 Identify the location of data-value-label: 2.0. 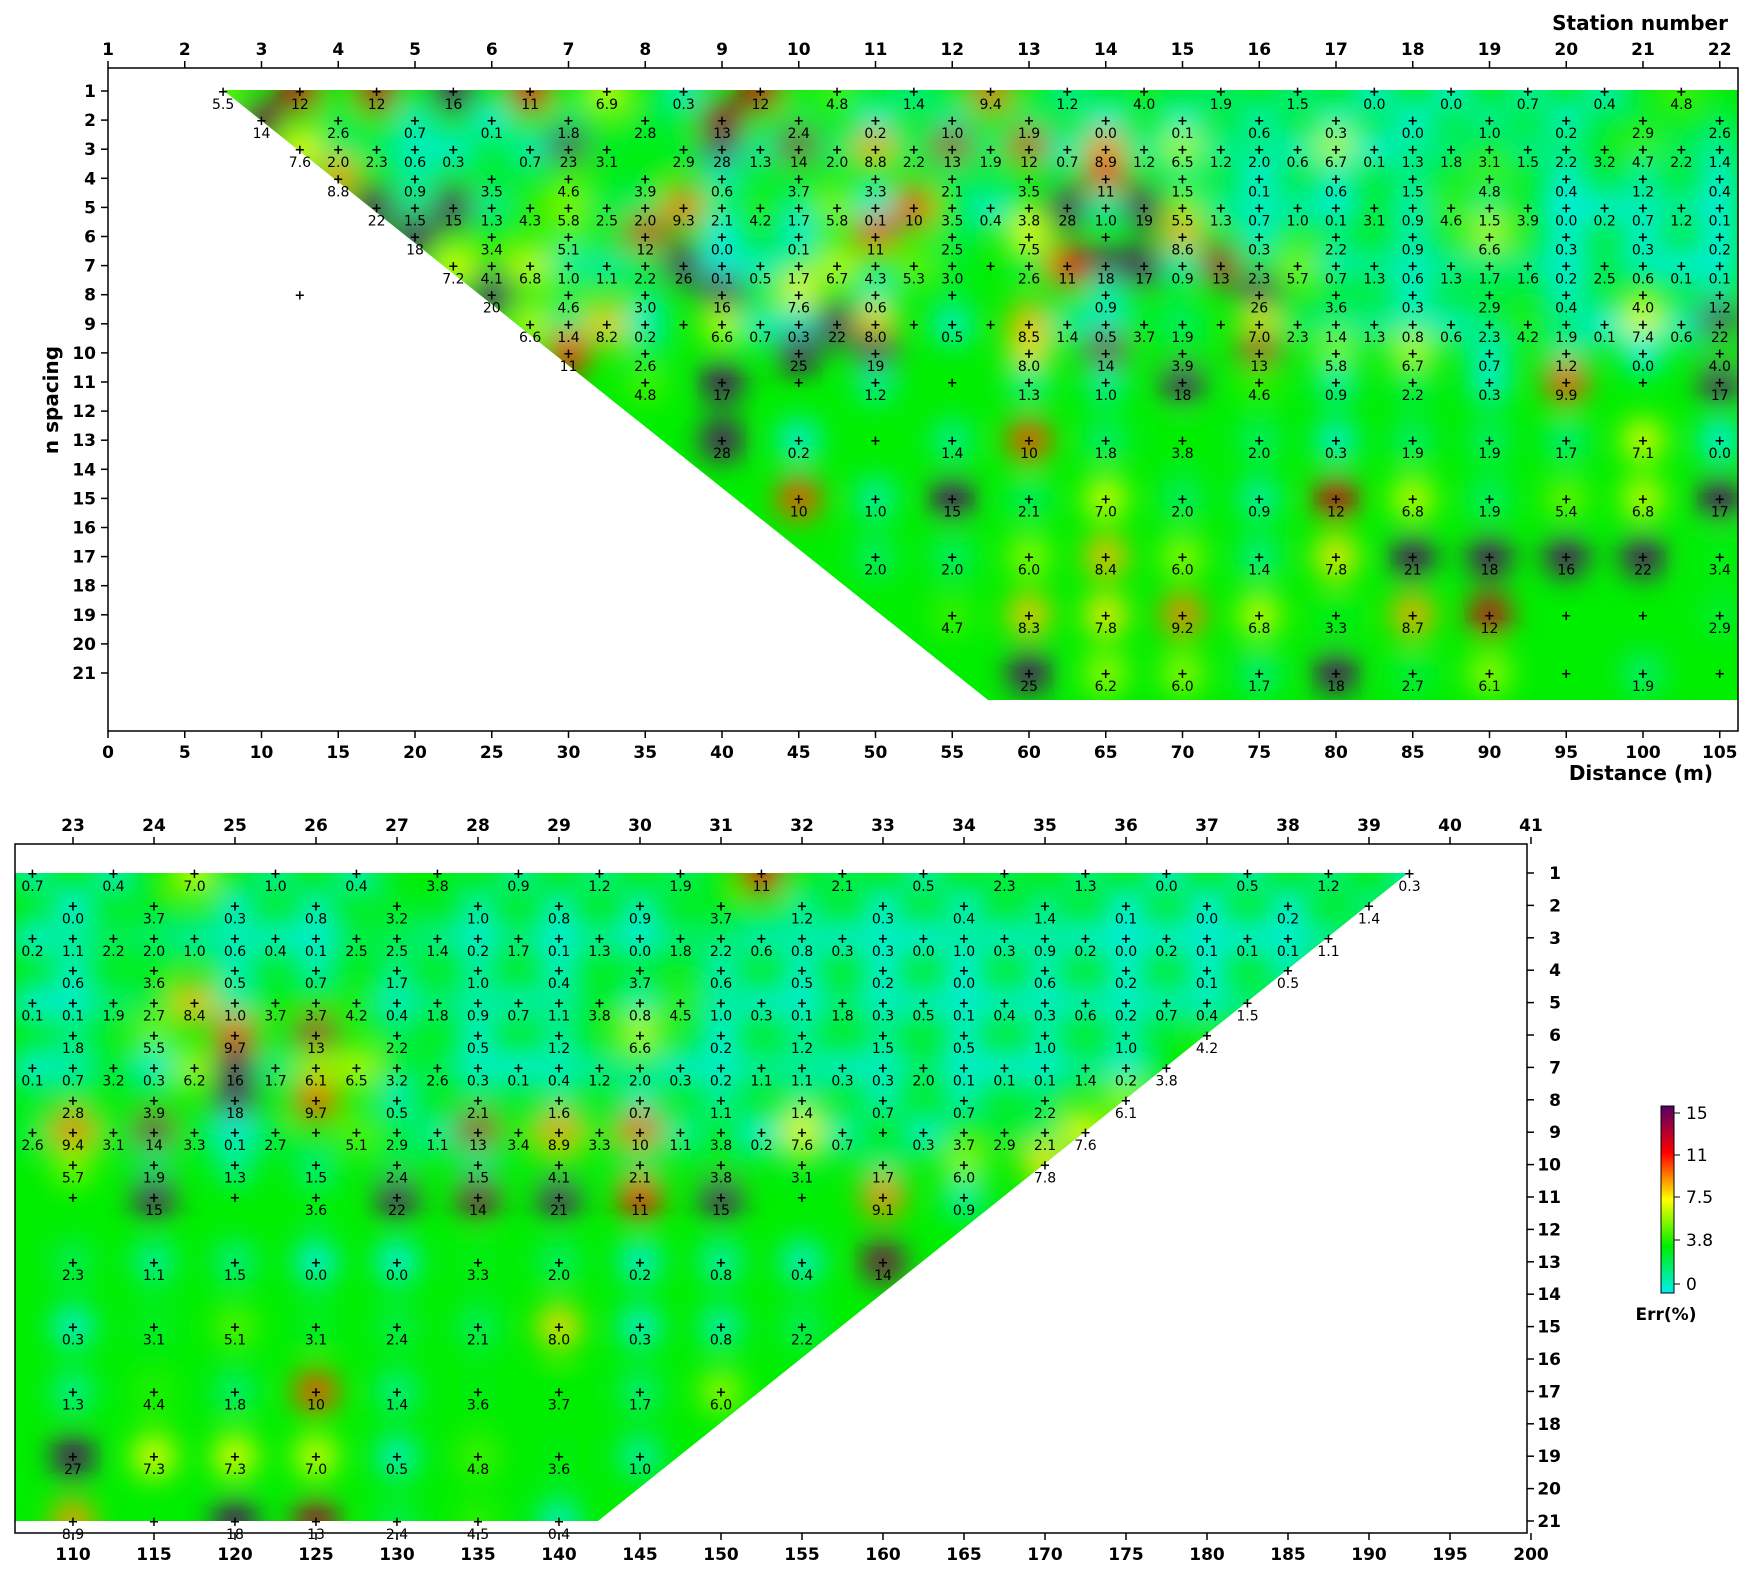
(952, 571).